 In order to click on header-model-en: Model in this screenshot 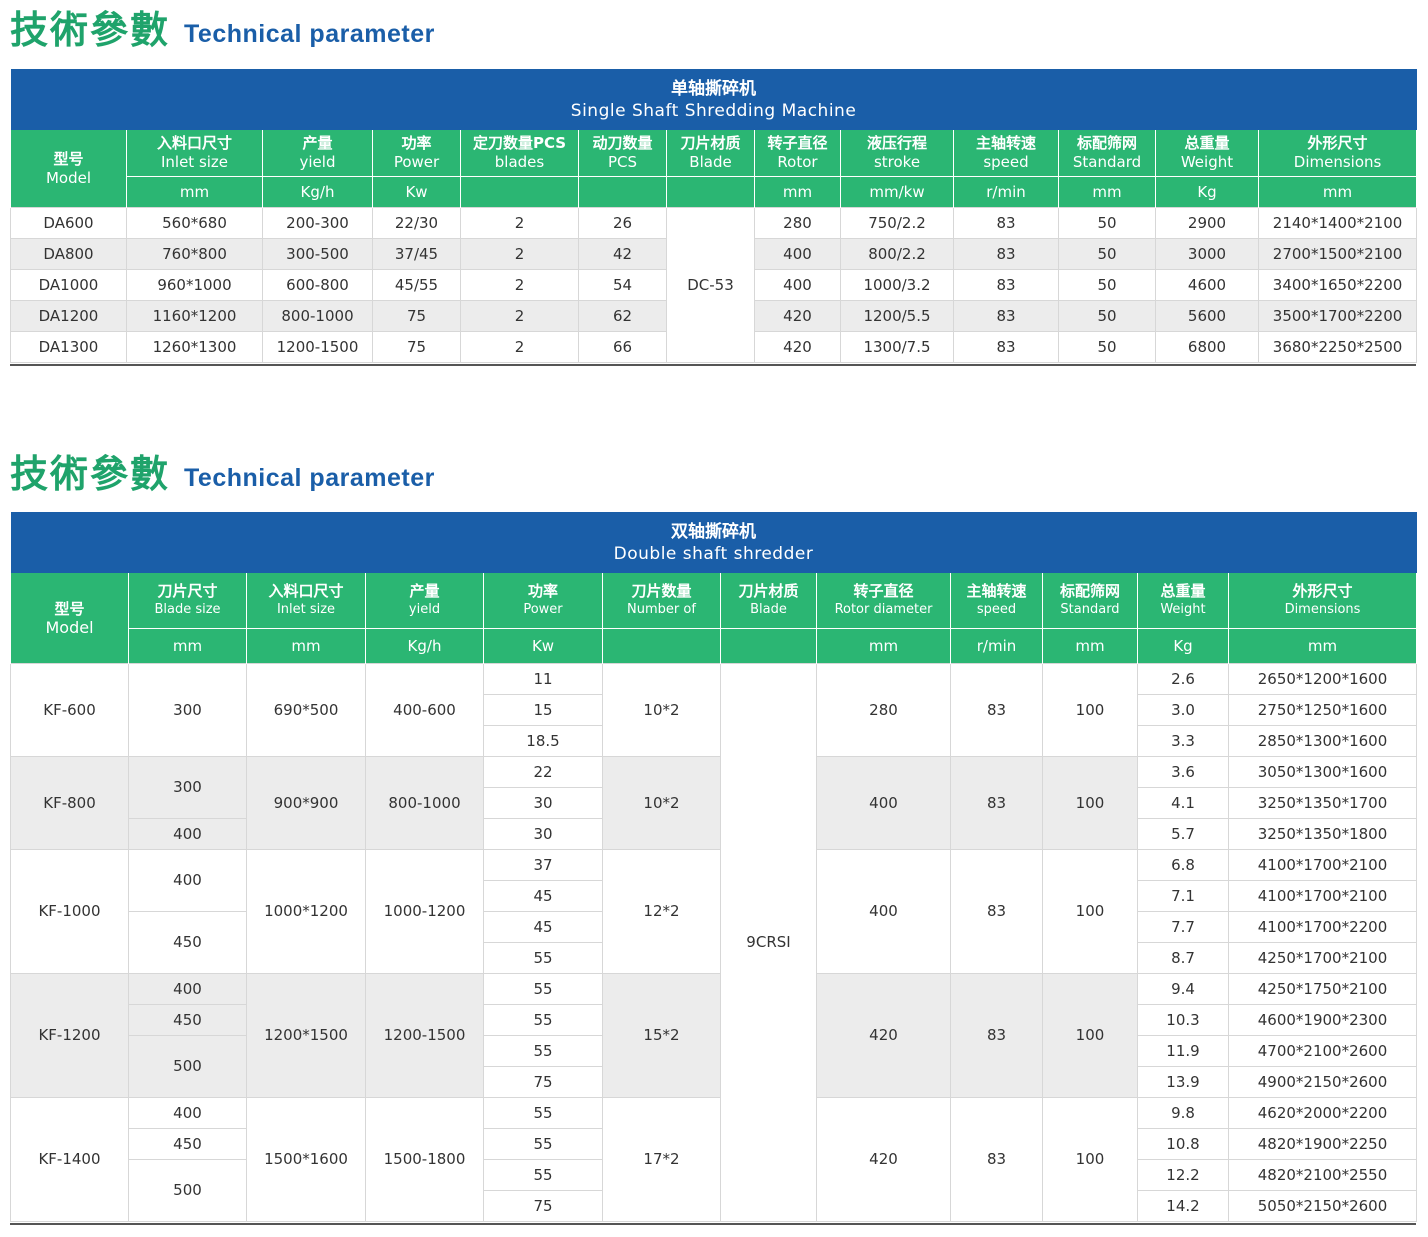, I will do `click(68, 177)`.